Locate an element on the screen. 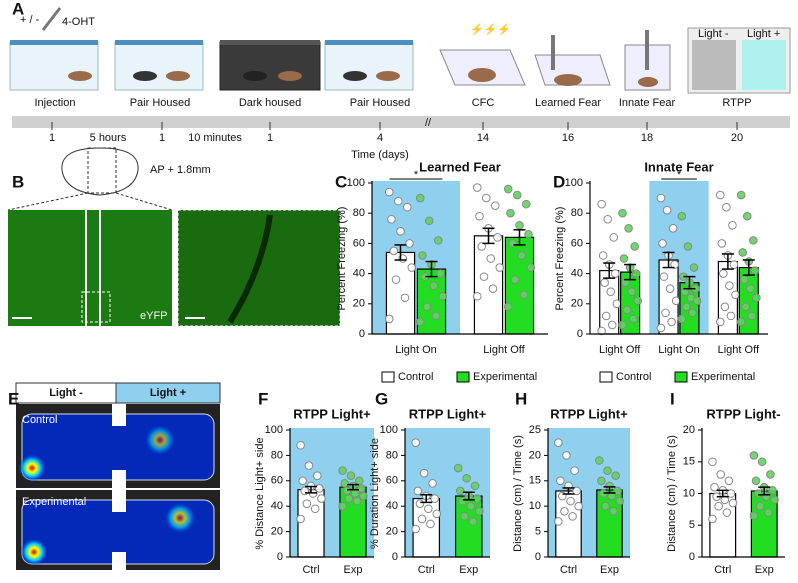 The height and width of the screenshot is (583, 798). tract-zoom is located at coordinates (250, 269).